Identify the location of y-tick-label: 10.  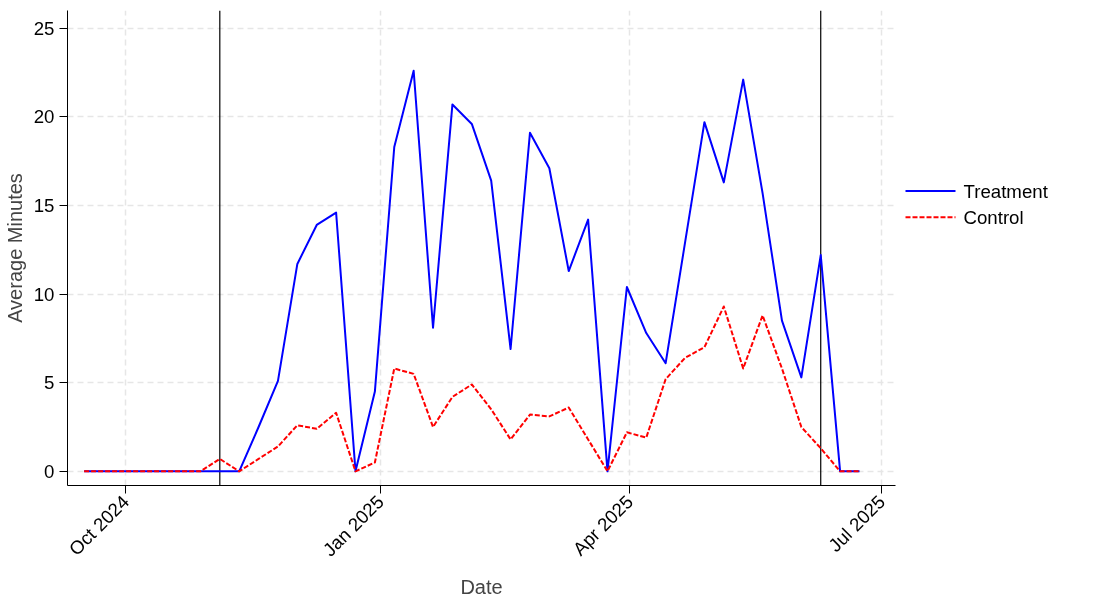
(44, 294).